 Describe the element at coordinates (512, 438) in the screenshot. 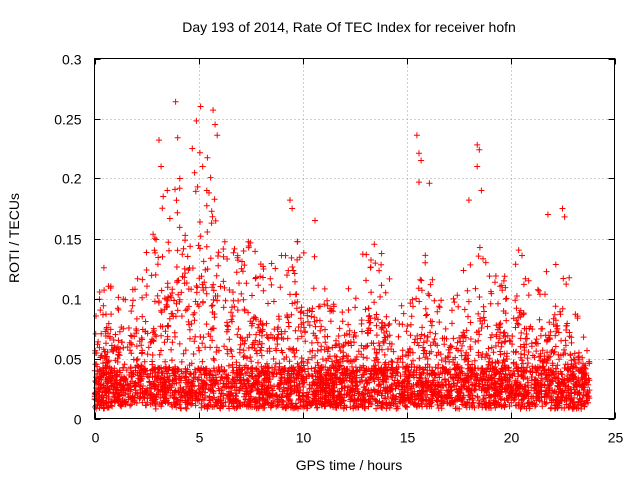

I see `x-tick-label: 20` at that location.